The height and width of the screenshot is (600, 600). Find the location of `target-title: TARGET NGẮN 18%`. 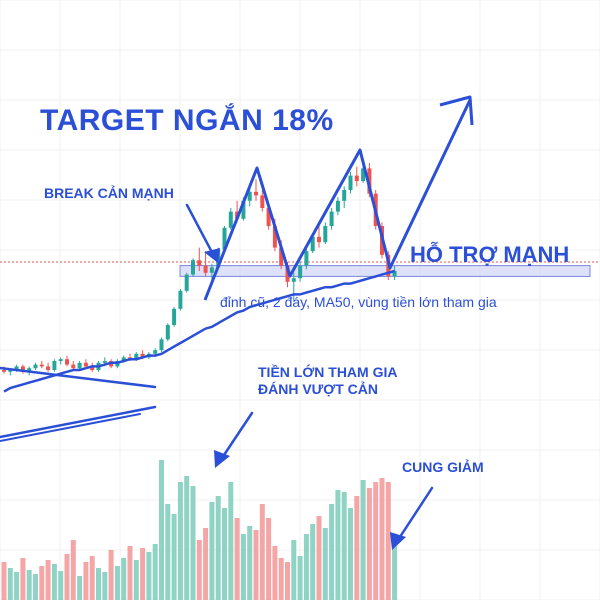

target-title: TARGET NGẮN 18% is located at coordinates (187, 120).